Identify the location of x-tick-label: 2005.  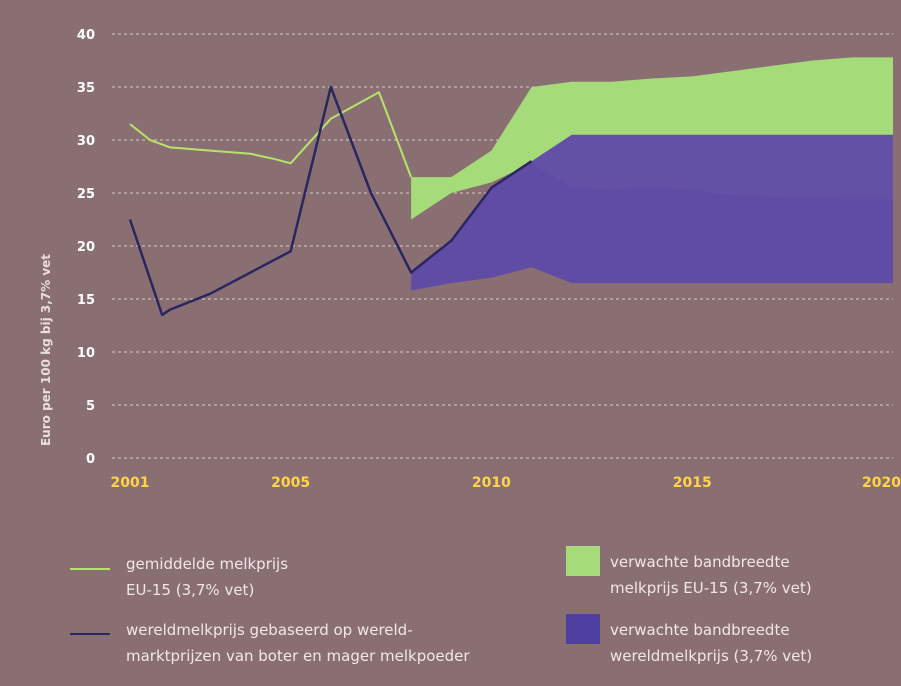
(290, 483).